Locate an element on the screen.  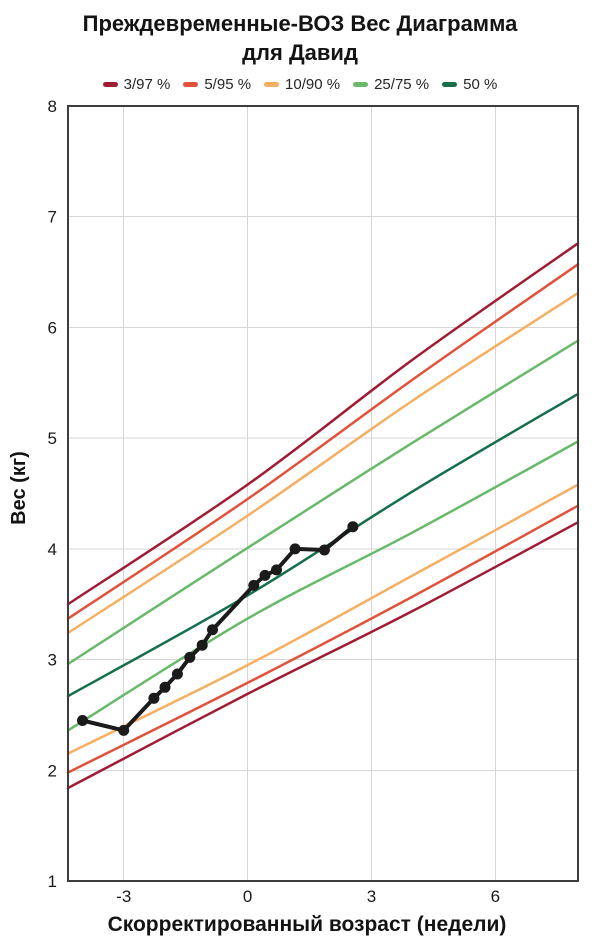
legend-item: 5/95 % is located at coordinates (217, 84).